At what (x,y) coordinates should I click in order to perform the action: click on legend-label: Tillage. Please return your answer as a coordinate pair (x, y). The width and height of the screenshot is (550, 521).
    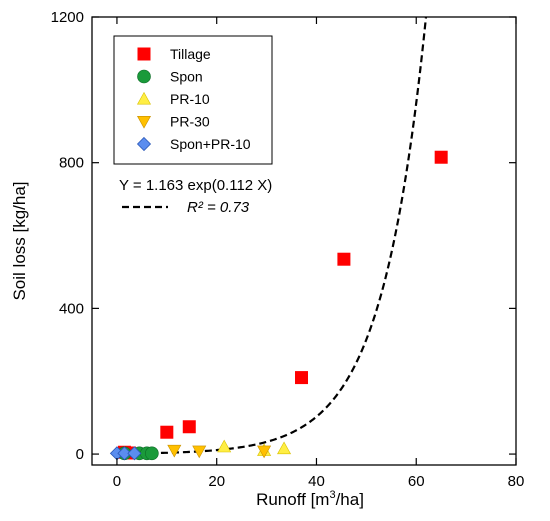
    Looking at the image, I should click on (190, 54).